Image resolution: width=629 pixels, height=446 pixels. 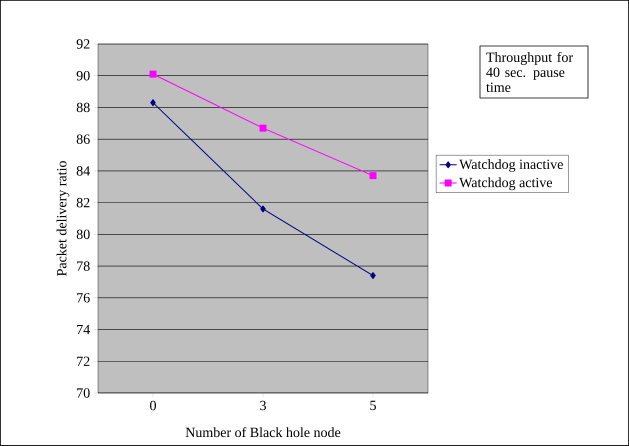 What do you see at coordinates (83, 266) in the screenshot?
I see `y-tick-label: 78` at bounding box center [83, 266].